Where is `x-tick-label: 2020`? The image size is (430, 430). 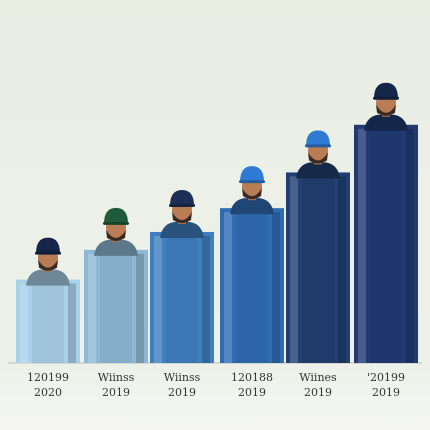 x-tick-label: 2020 is located at coordinates (48, 392).